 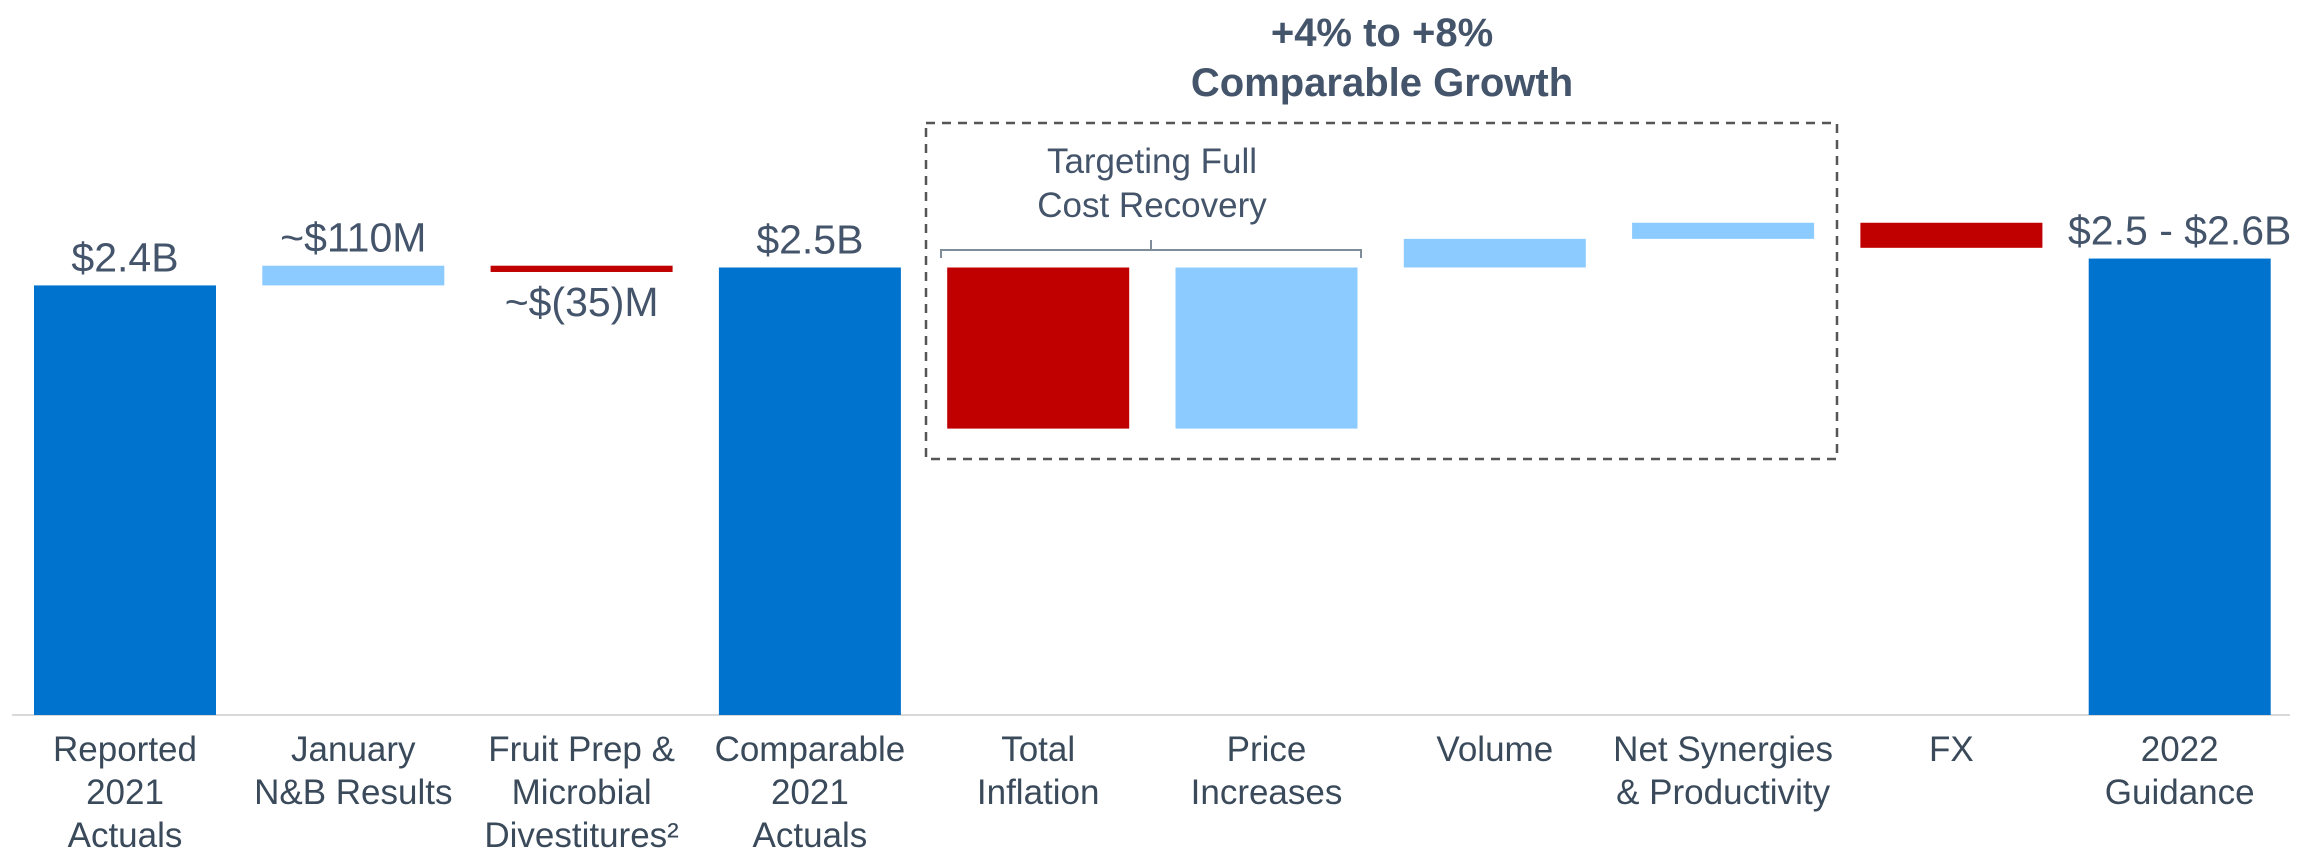 What do you see at coordinates (1151, 249) in the screenshot?
I see `bracket` at bounding box center [1151, 249].